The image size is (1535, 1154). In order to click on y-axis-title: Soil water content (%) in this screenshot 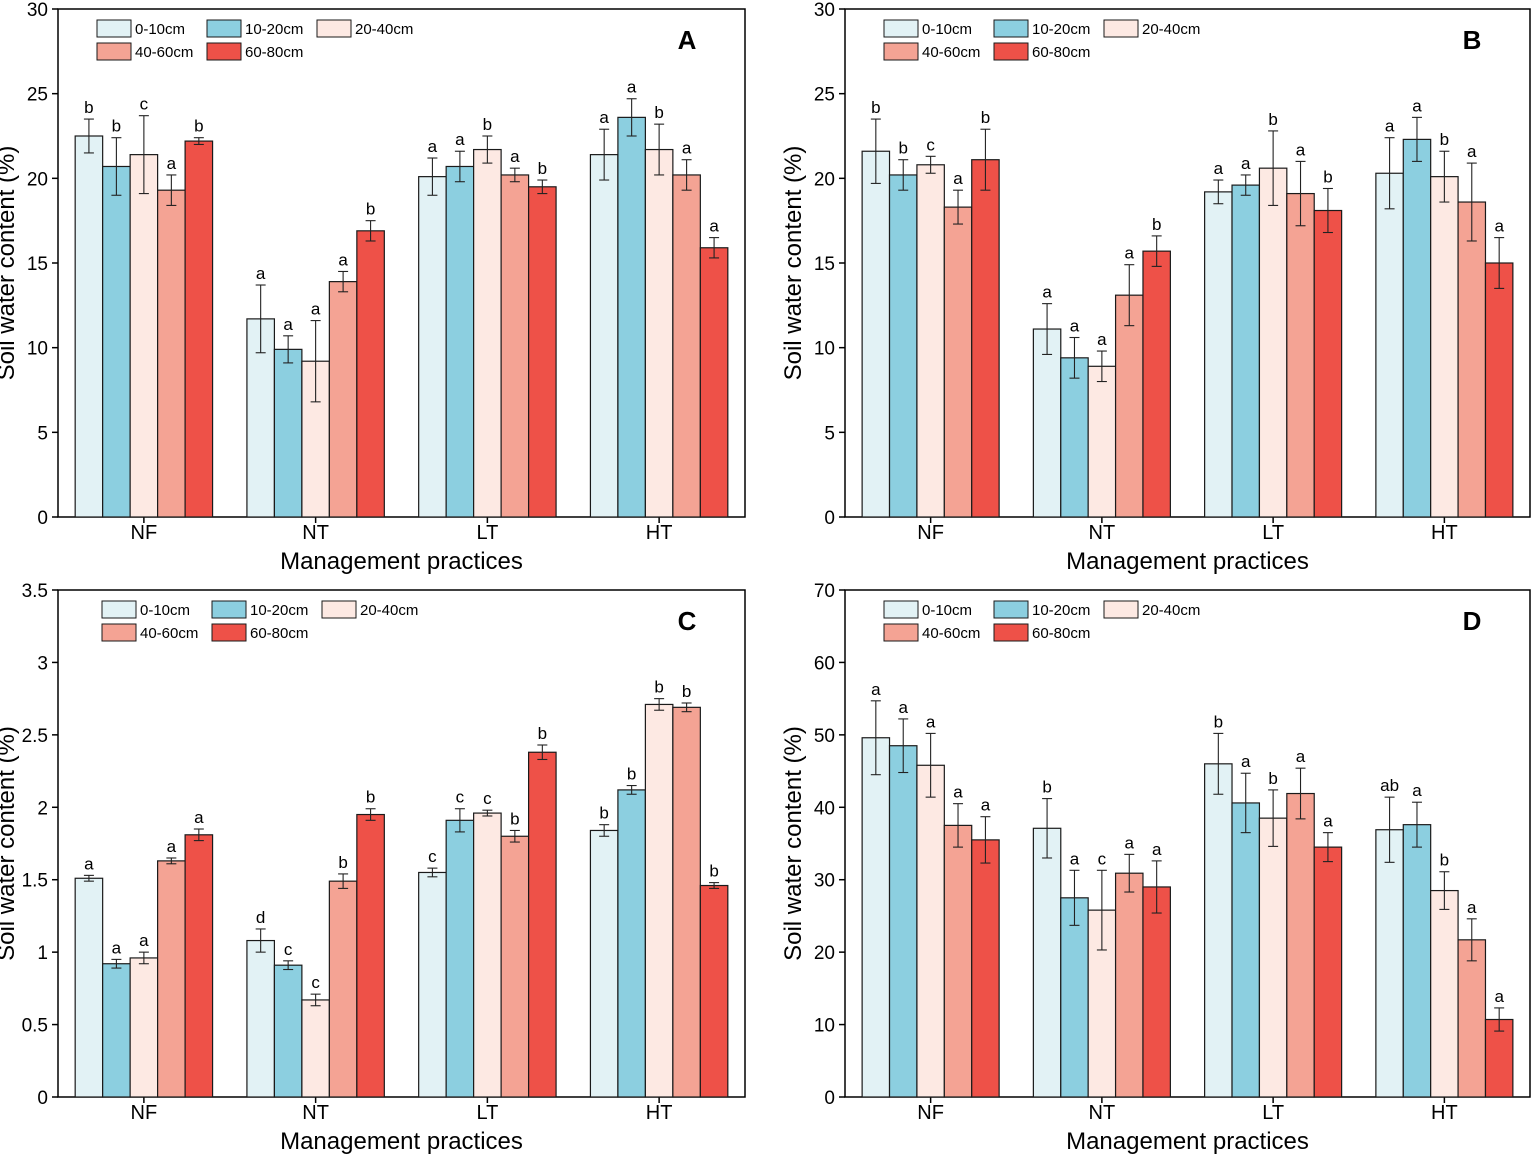, I will do `click(10, 843)`.